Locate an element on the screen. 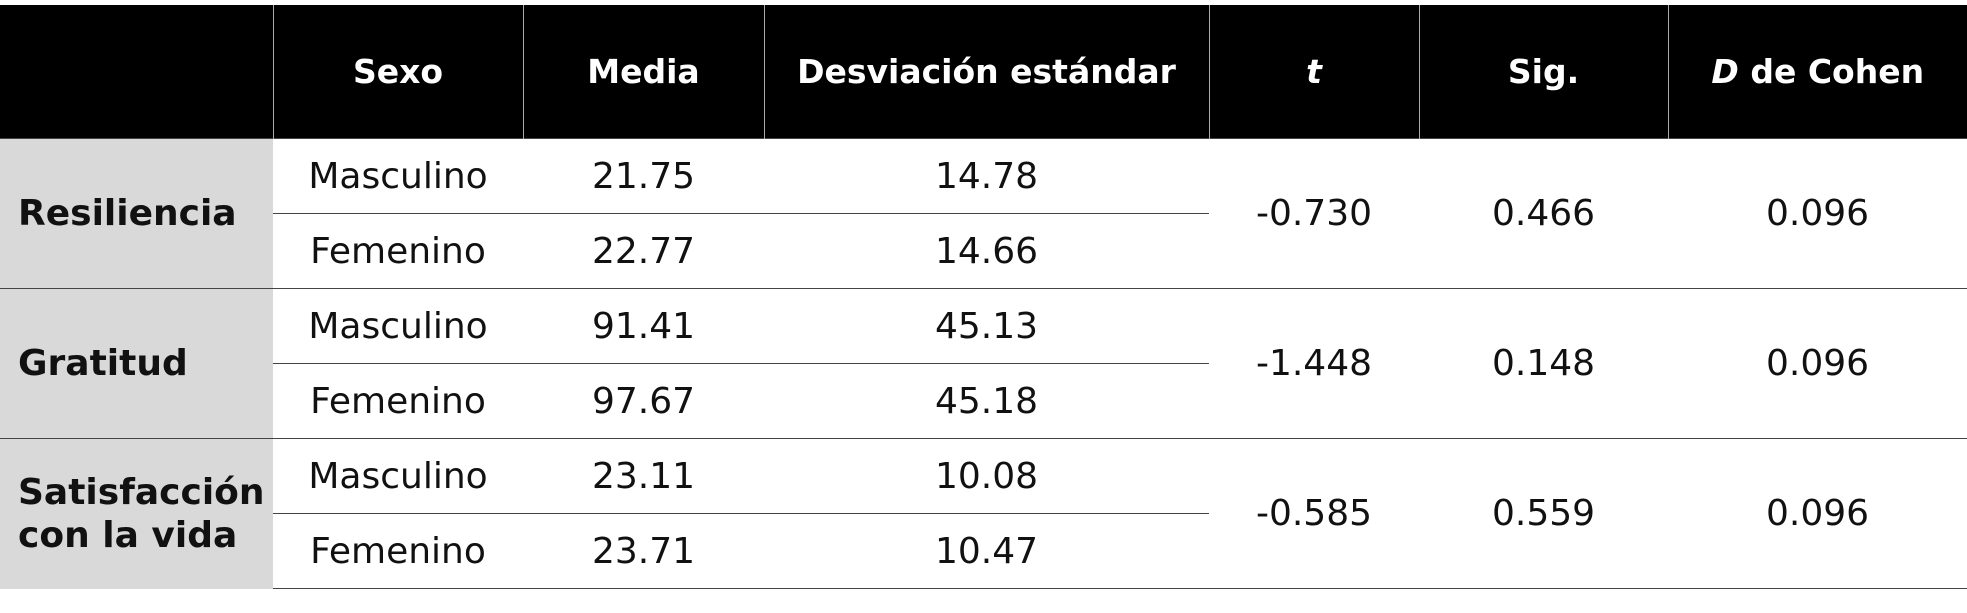  variable-cell: Resiliencia is located at coordinates (136, 213).